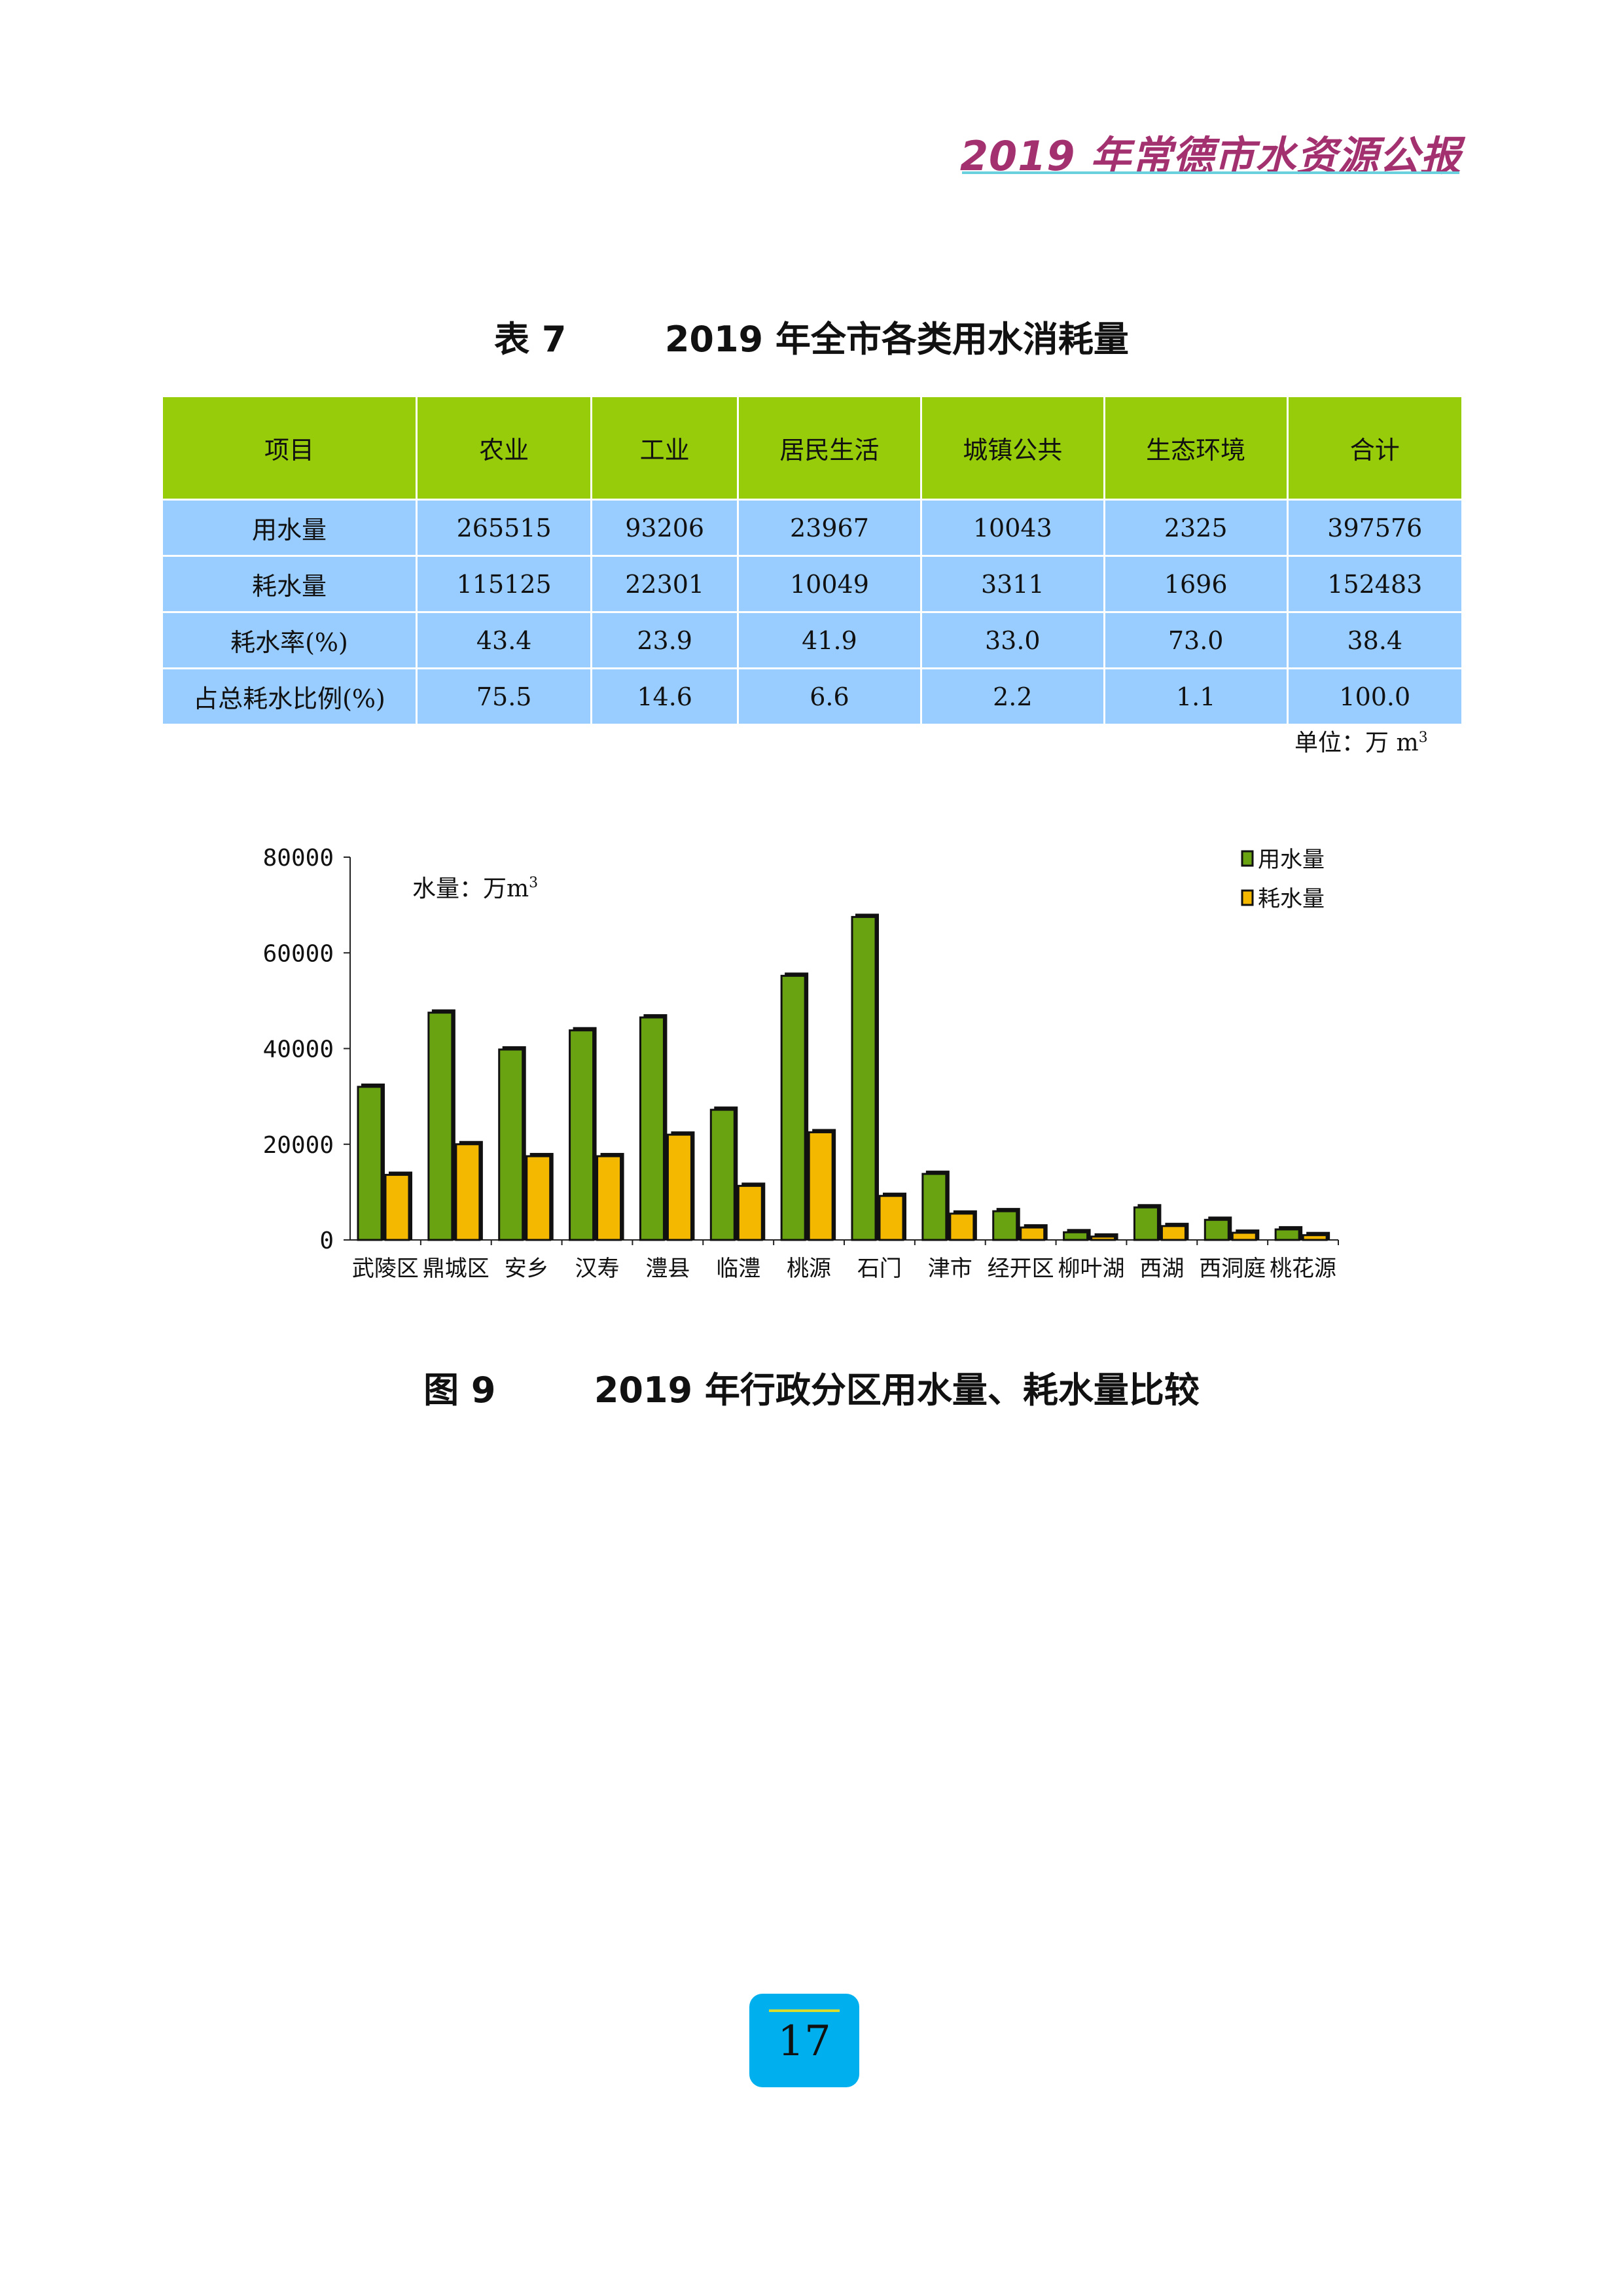 Image resolution: width=1623 pixels, height=2296 pixels. I want to click on table-unit-note: 单位：万 m3, so click(1361, 741).